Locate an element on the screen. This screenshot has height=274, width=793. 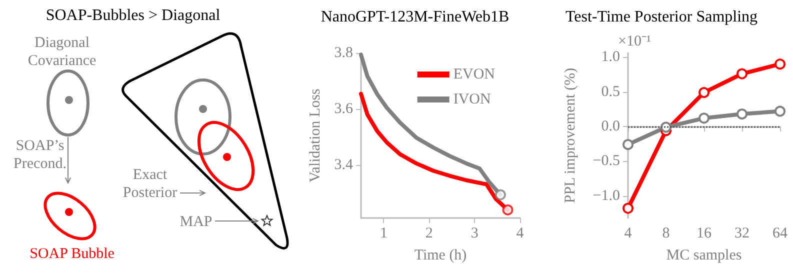
y-tick-label: 3.8 is located at coordinates (343, 53).